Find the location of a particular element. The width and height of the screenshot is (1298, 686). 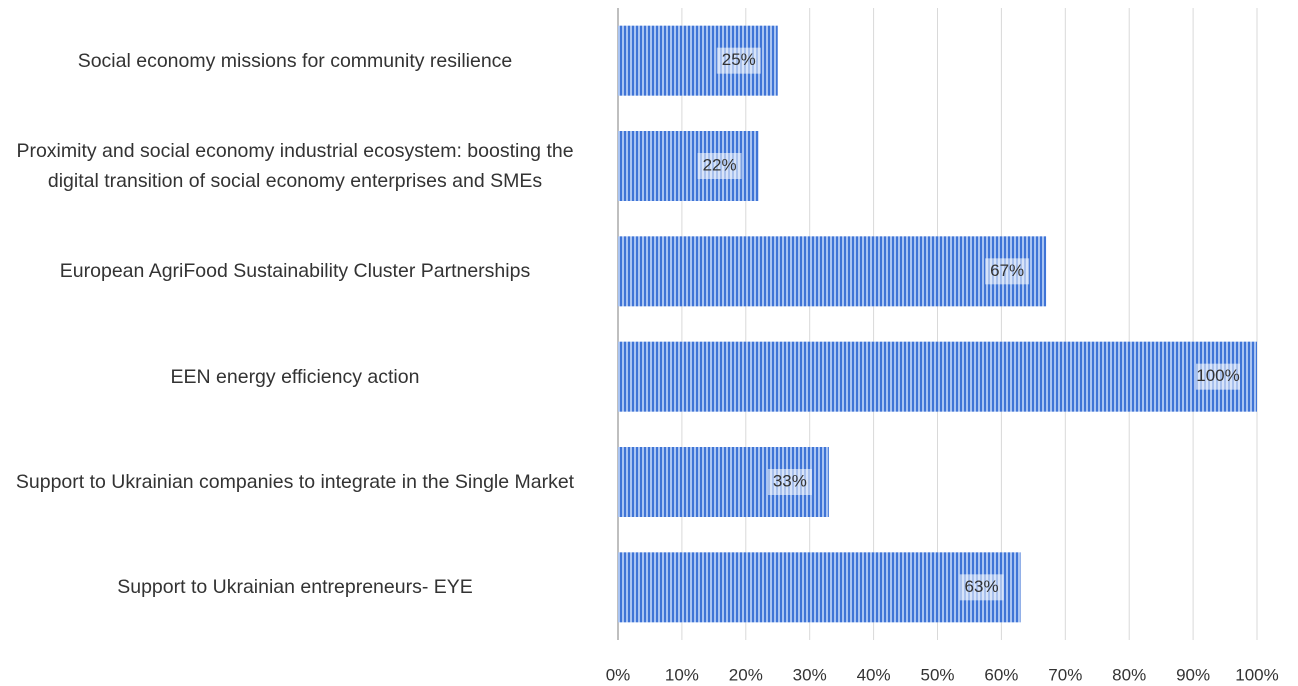

x-tick-label: 100% is located at coordinates (1256, 674).